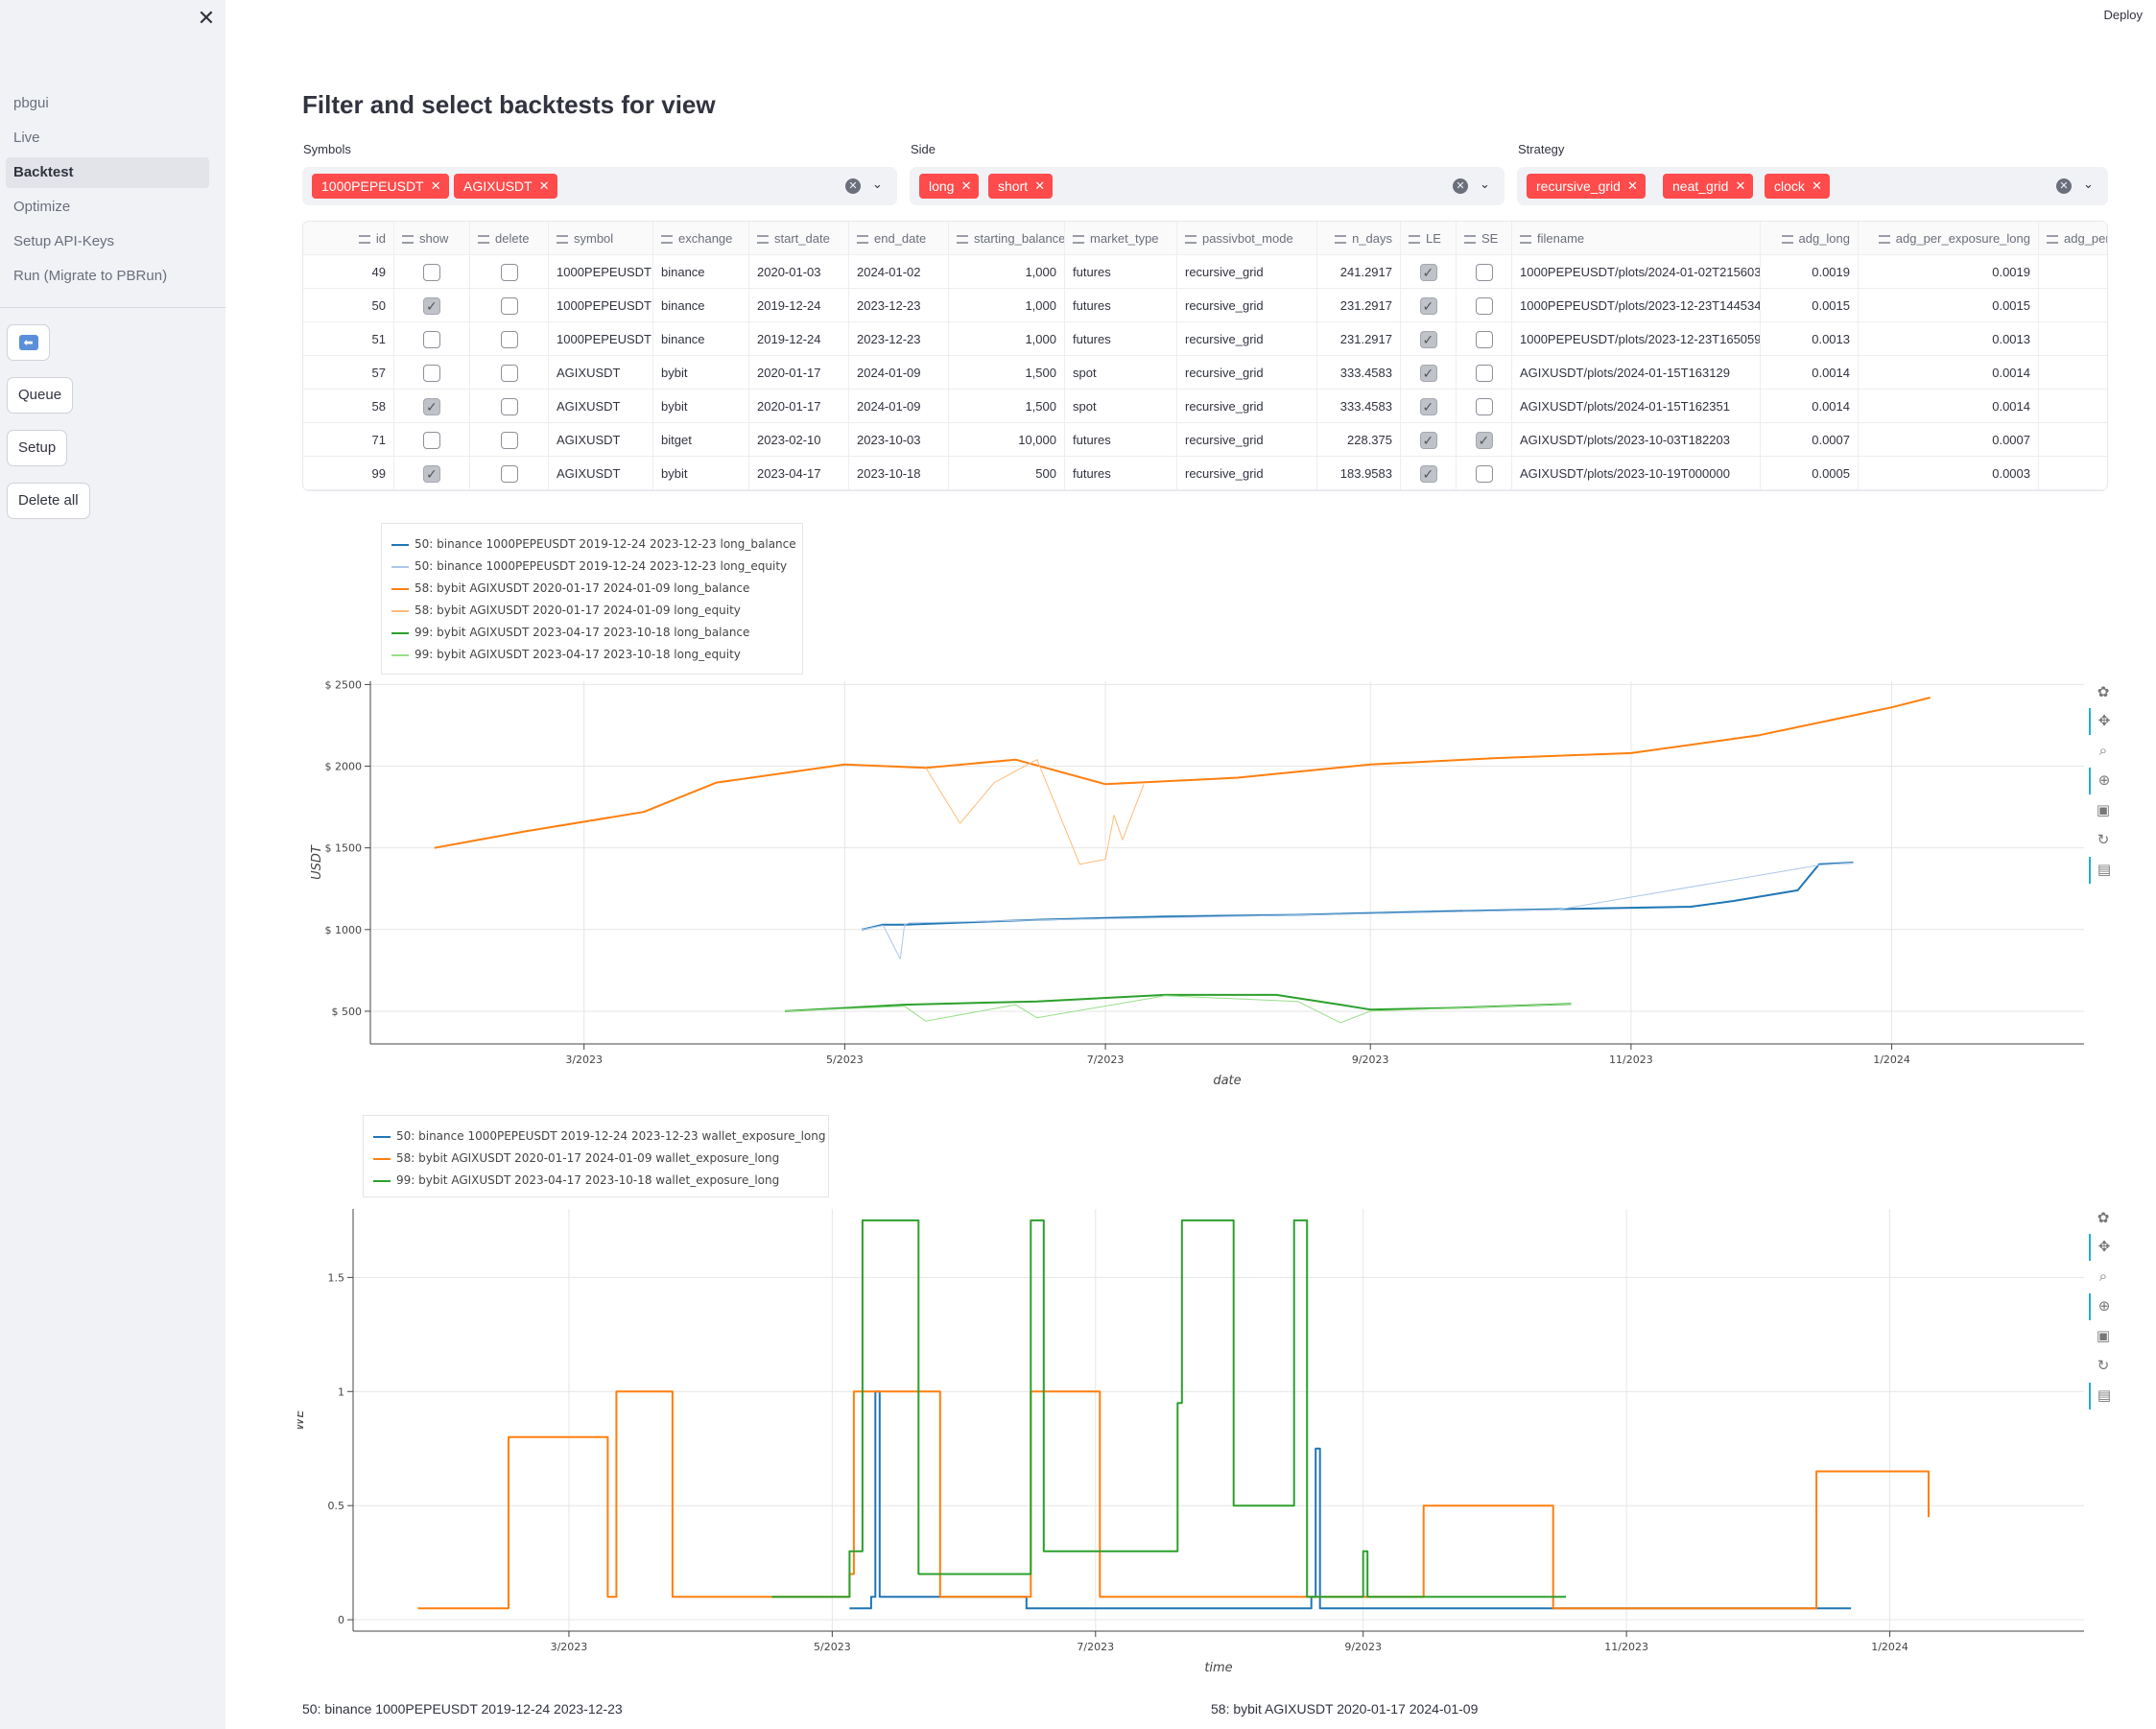  What do you see at coordinates (107, 172) in the screenshot?
I see `sidebar-item-backtest: Backtest` at bounding box center [107, 172].